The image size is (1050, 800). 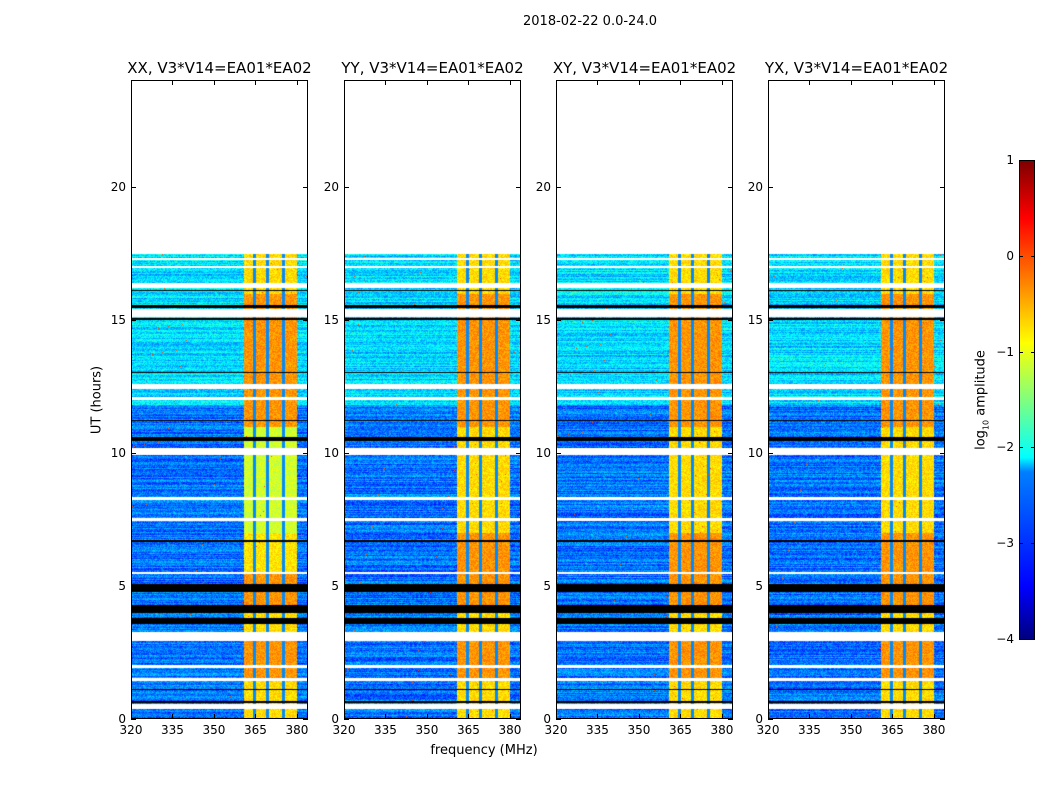 I want to click on panel-title: XY, V3*V14=EA01*EA02, so click(x=644, y=68).